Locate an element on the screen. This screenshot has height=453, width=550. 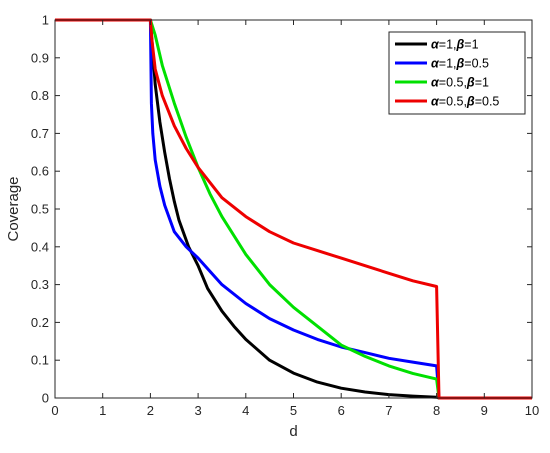
y-tick-label: 0 is located at coordinates (45, 398).